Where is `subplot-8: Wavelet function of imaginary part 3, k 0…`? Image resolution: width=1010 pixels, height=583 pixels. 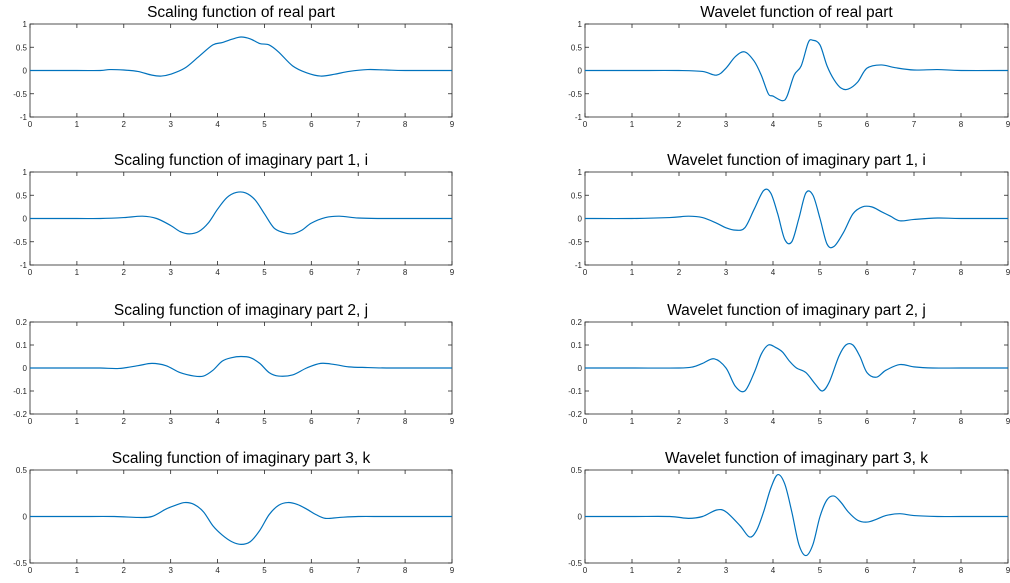
subplot-8: Wavelet function of imaginary part 3, k 0… is located at coordinates (789, 512).